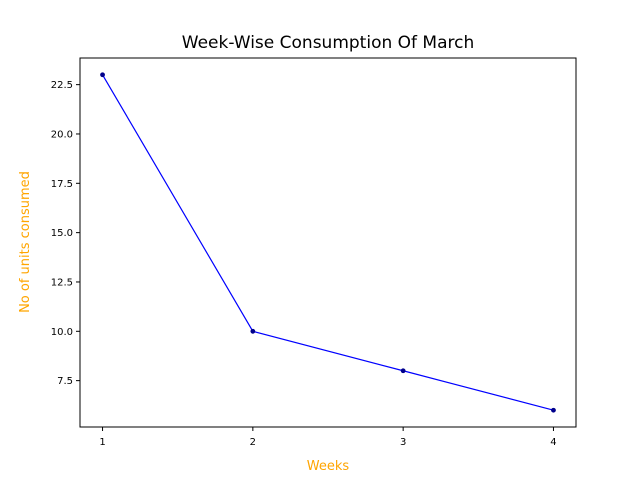  I want to click on y-tick-label: 20.0, so click(62, 134).